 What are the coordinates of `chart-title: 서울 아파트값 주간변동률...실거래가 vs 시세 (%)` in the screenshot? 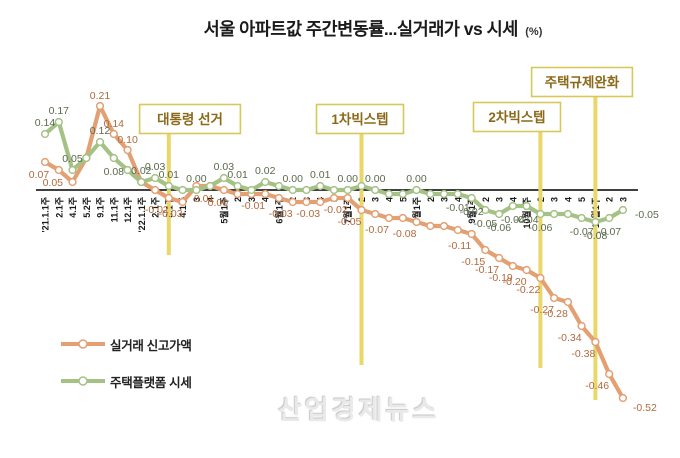 It's located at (340, 28).